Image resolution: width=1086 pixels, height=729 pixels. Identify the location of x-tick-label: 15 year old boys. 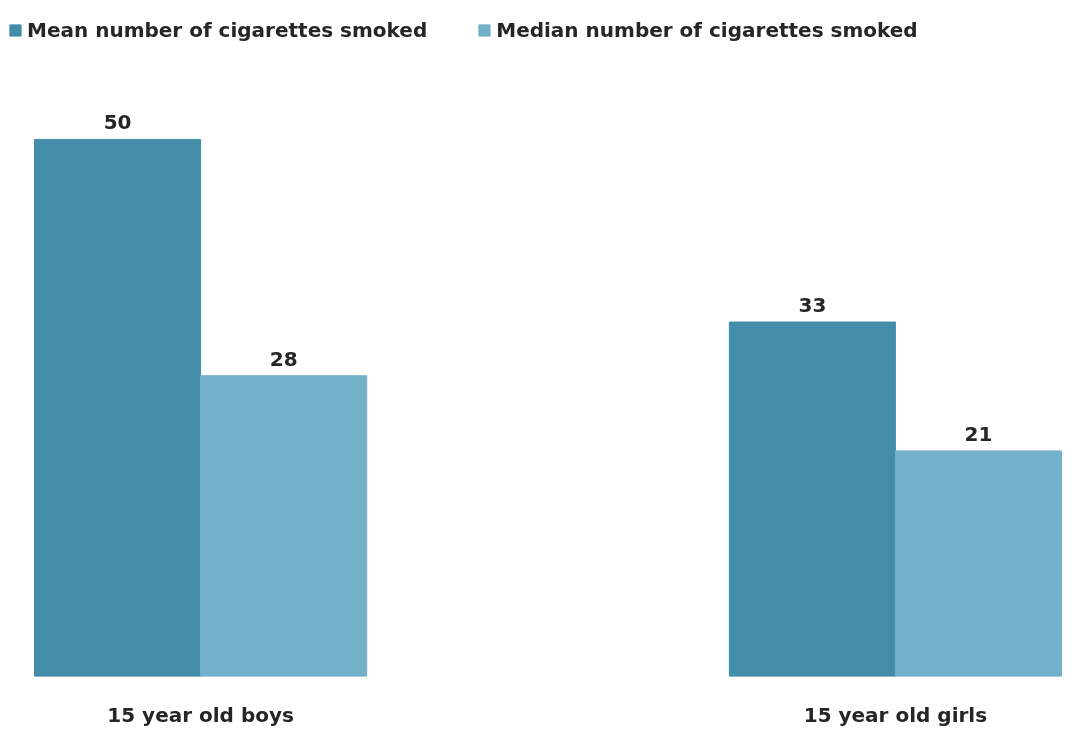
(200, 714).